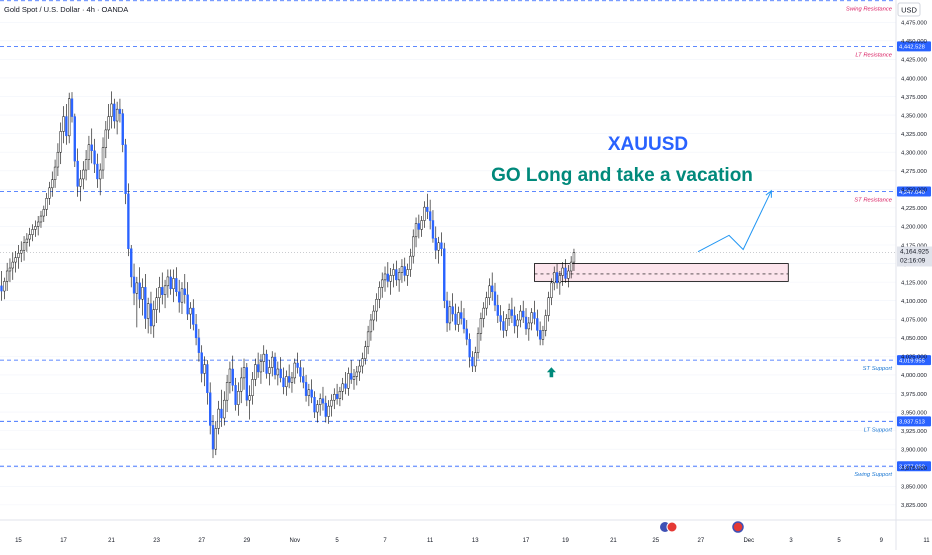  I want to click on level-price-label: 4,019.955, so click(912, 361).